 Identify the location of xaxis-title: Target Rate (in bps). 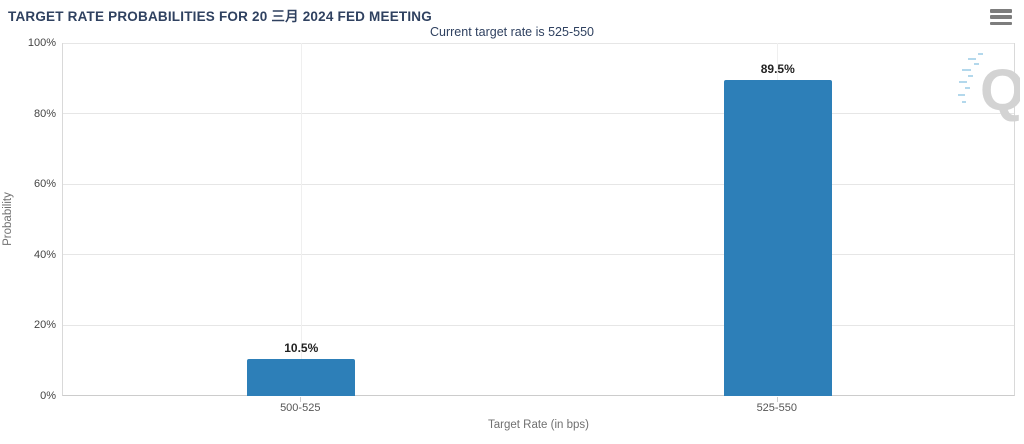
(538, 425).